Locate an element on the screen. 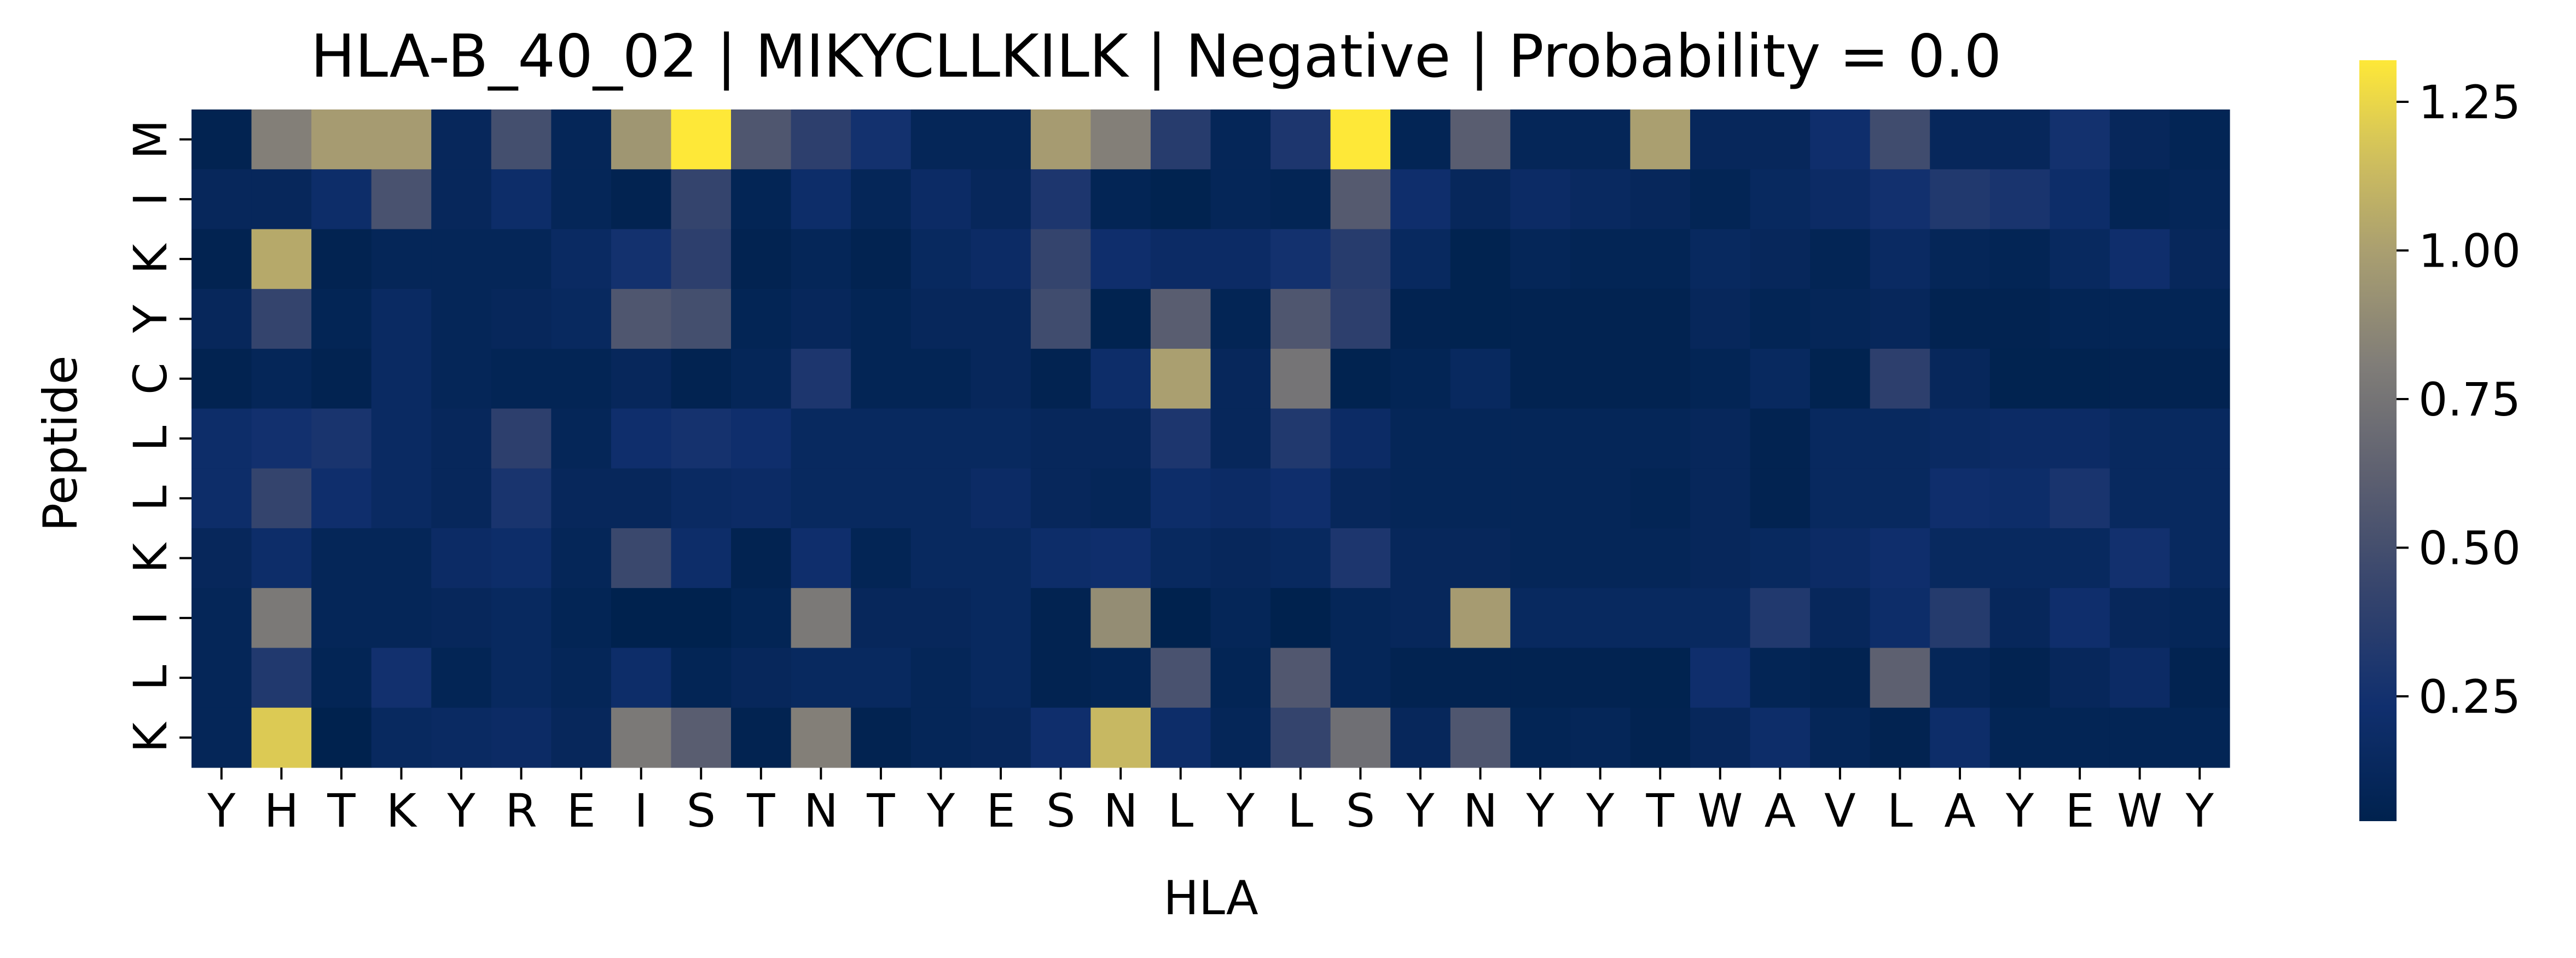 The width and height of the screenshot is (2576, 958). x-tick-label: Y is located at coordinates (1540, 811).